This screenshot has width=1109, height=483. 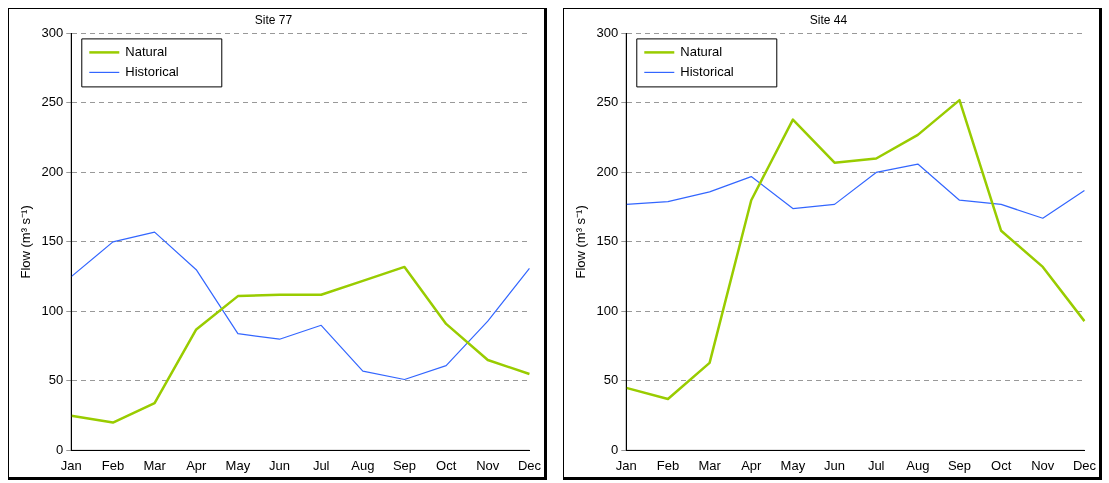 I want to click on chart-title: Site 44, so click(x=828, y=19).